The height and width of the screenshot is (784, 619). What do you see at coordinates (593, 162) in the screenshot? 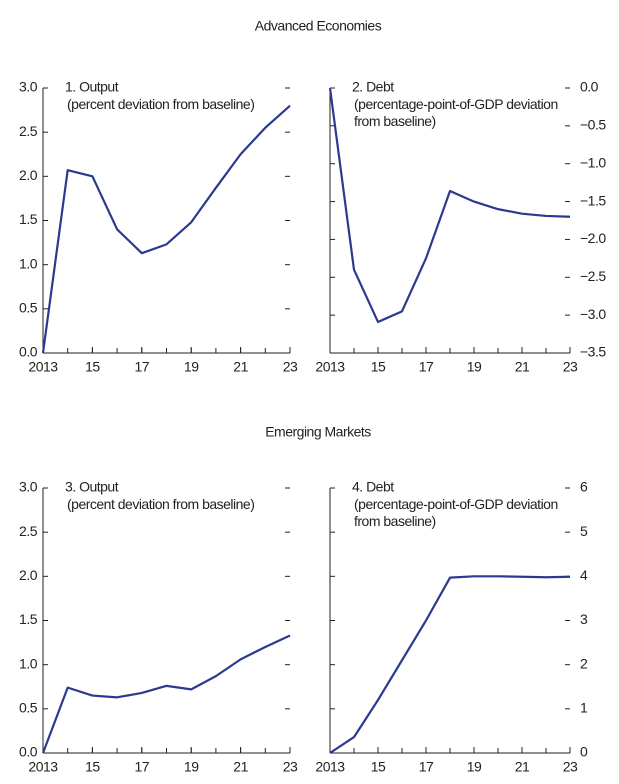
I see `y-tick-label: −1.0` at bounding box center [593, 162].